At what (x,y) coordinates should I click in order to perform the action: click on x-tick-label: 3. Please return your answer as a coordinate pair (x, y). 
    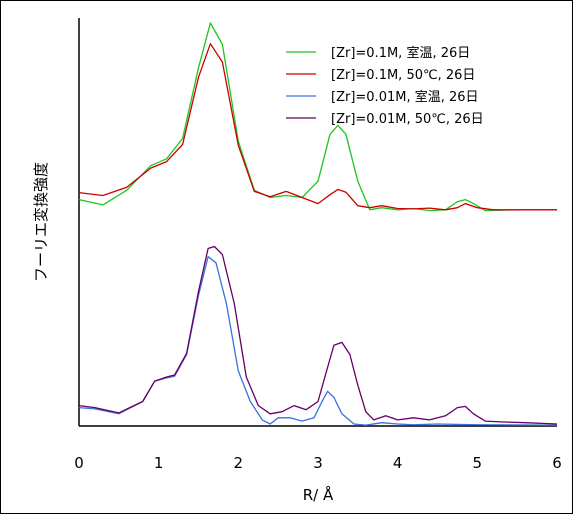
    Looking at the image, I should click on (318, 463).